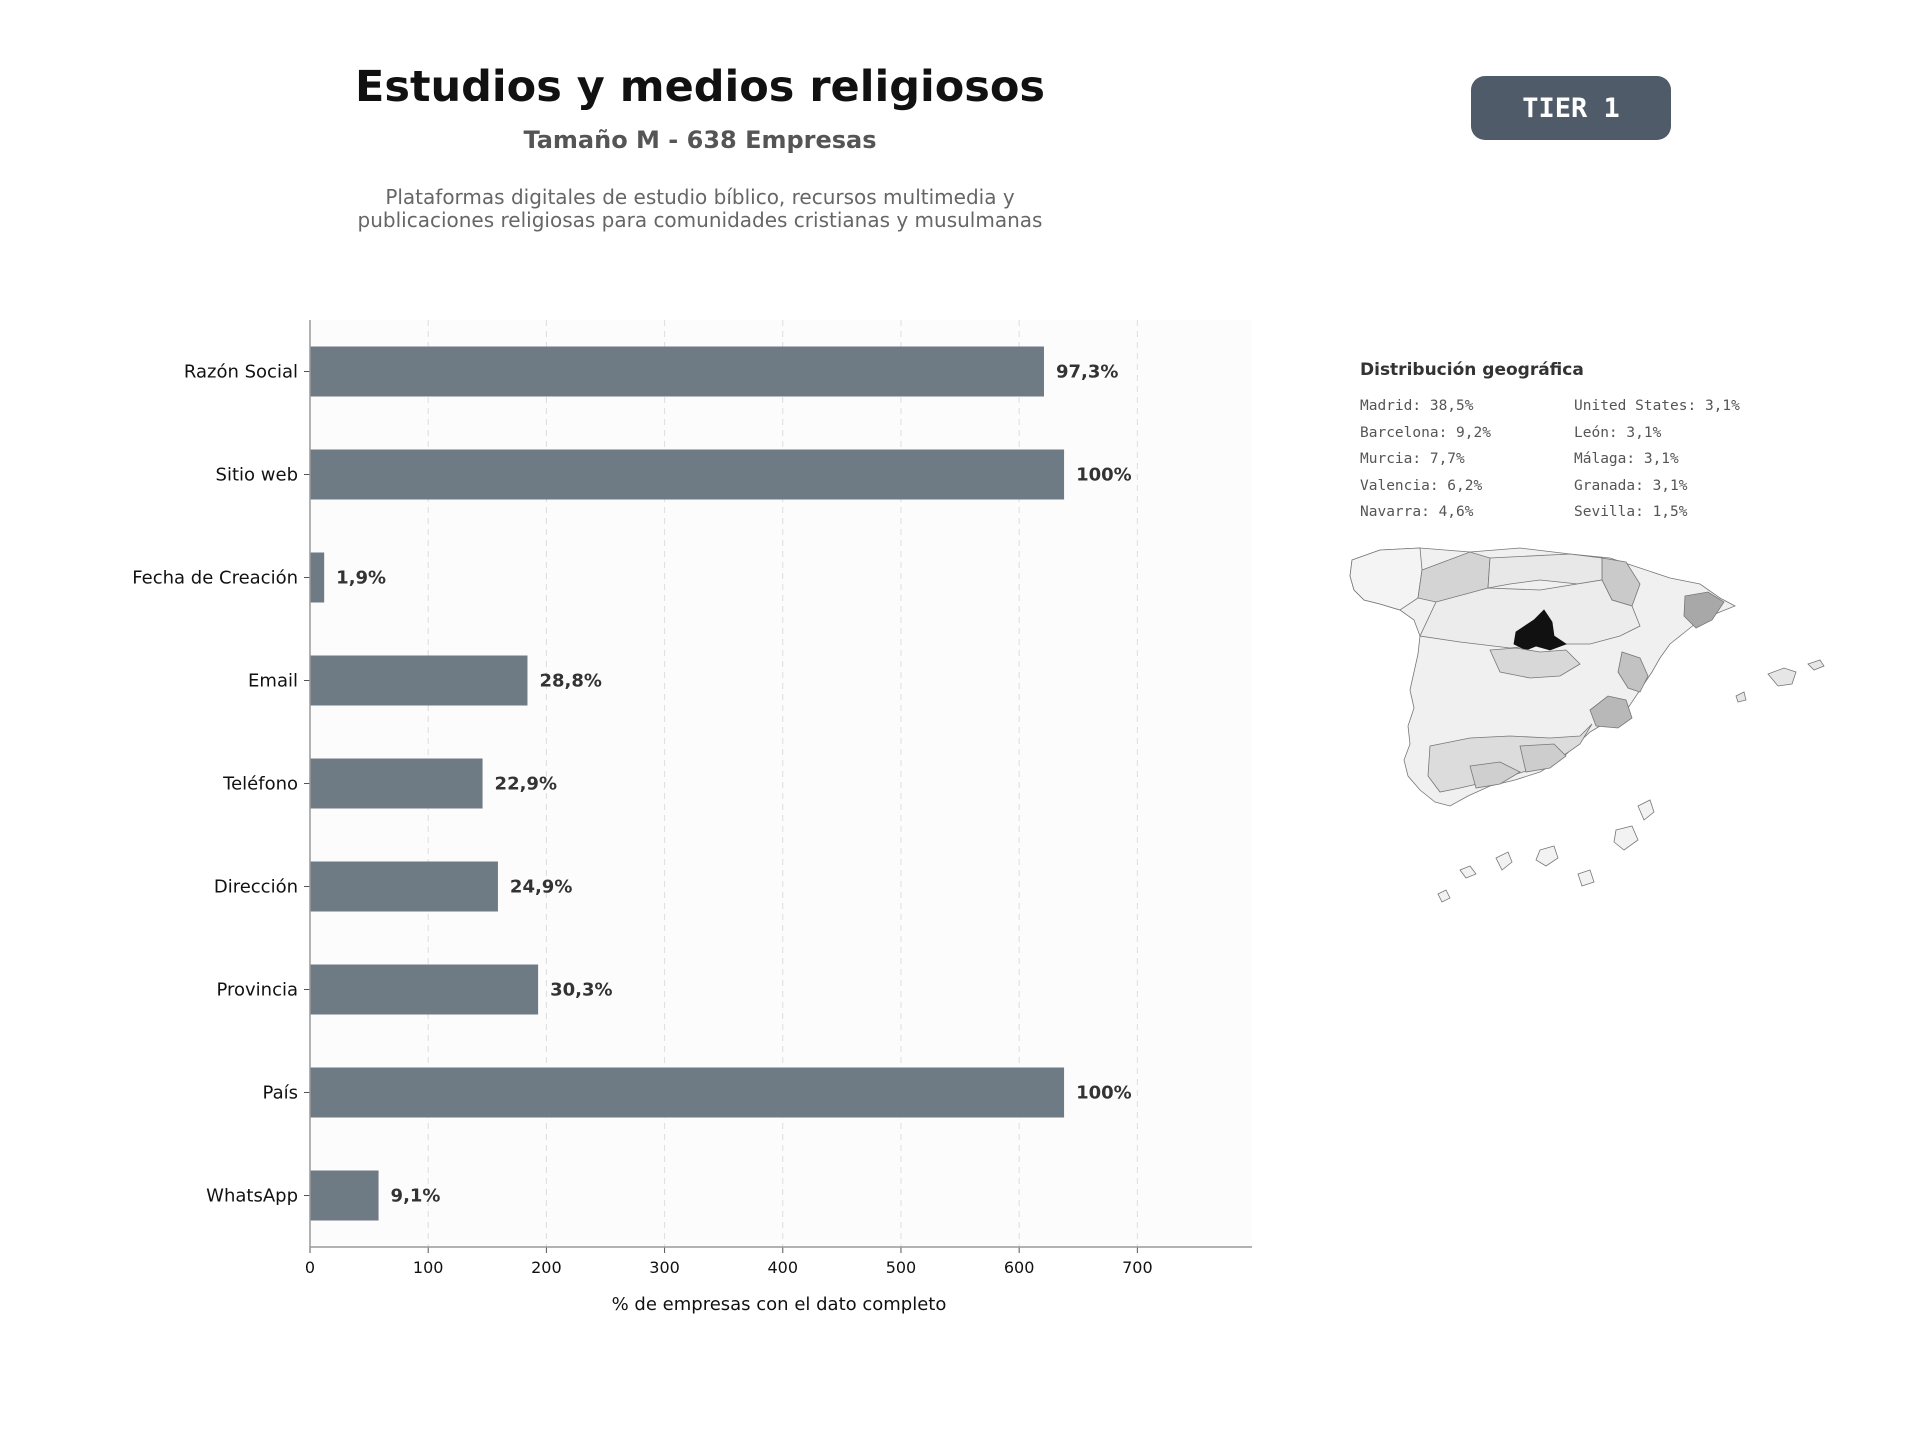  Describe the element at coordinates (1816, 665) in the screenshot. I see `map-baleares-menorca` at that location.